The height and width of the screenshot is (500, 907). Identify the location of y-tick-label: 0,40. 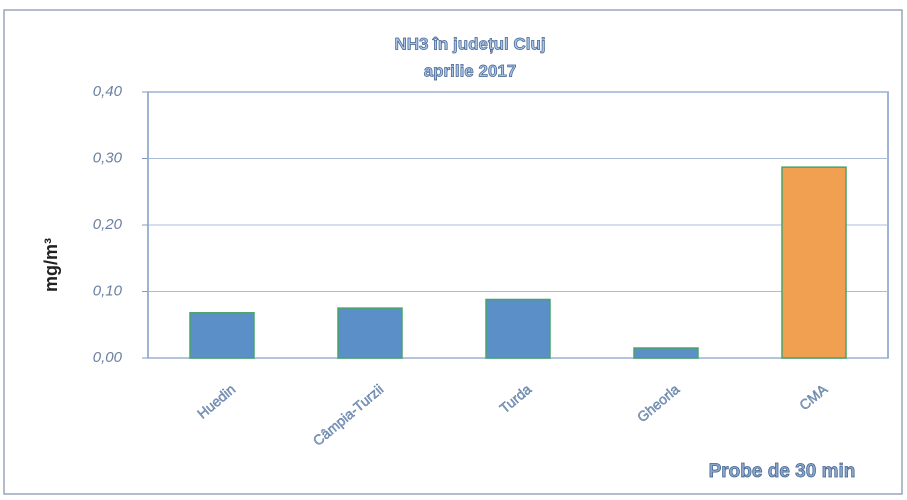
(108, 91).